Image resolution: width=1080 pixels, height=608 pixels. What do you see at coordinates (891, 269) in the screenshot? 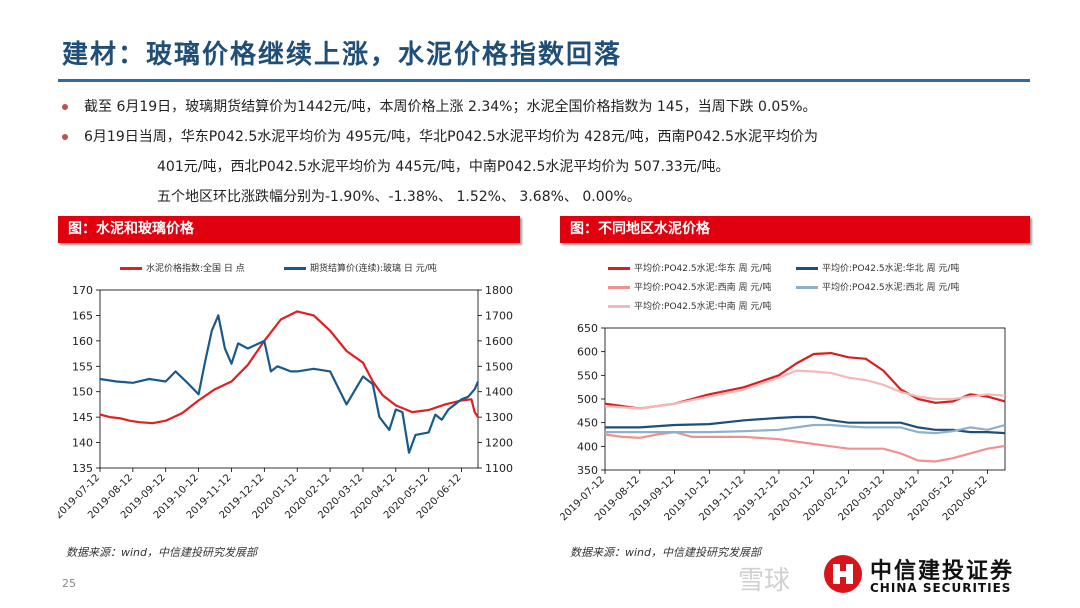
I see `legend-label: 平均价:PO42.5水泥:华北 周 元/吨` at bounding box center [891, 269].